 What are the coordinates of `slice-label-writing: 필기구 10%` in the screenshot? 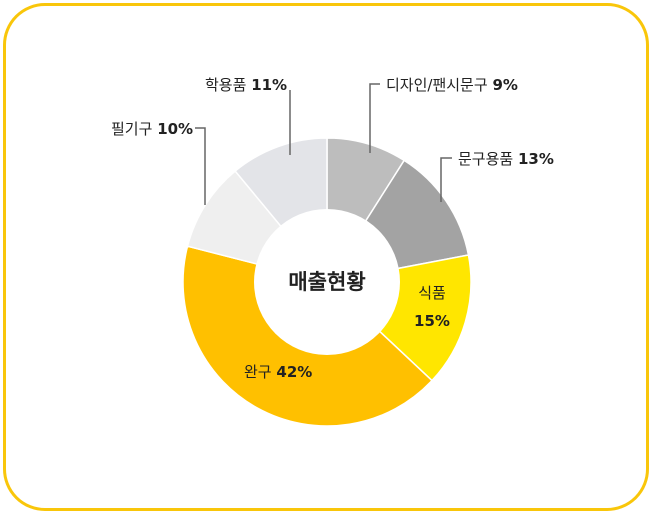 It's located at (152, 129).